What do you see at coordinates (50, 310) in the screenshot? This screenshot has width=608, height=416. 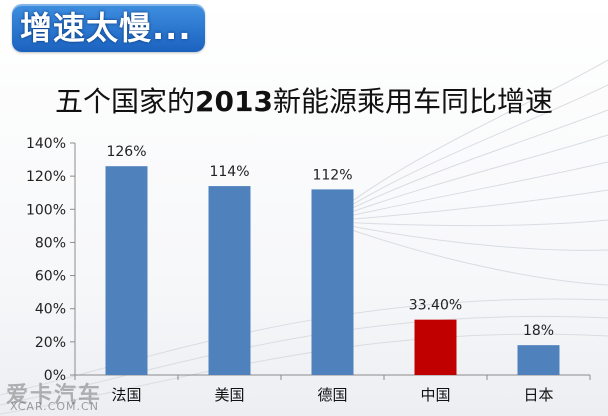 I see `y-tick-label: 40%` at bounding box center [50, 310].